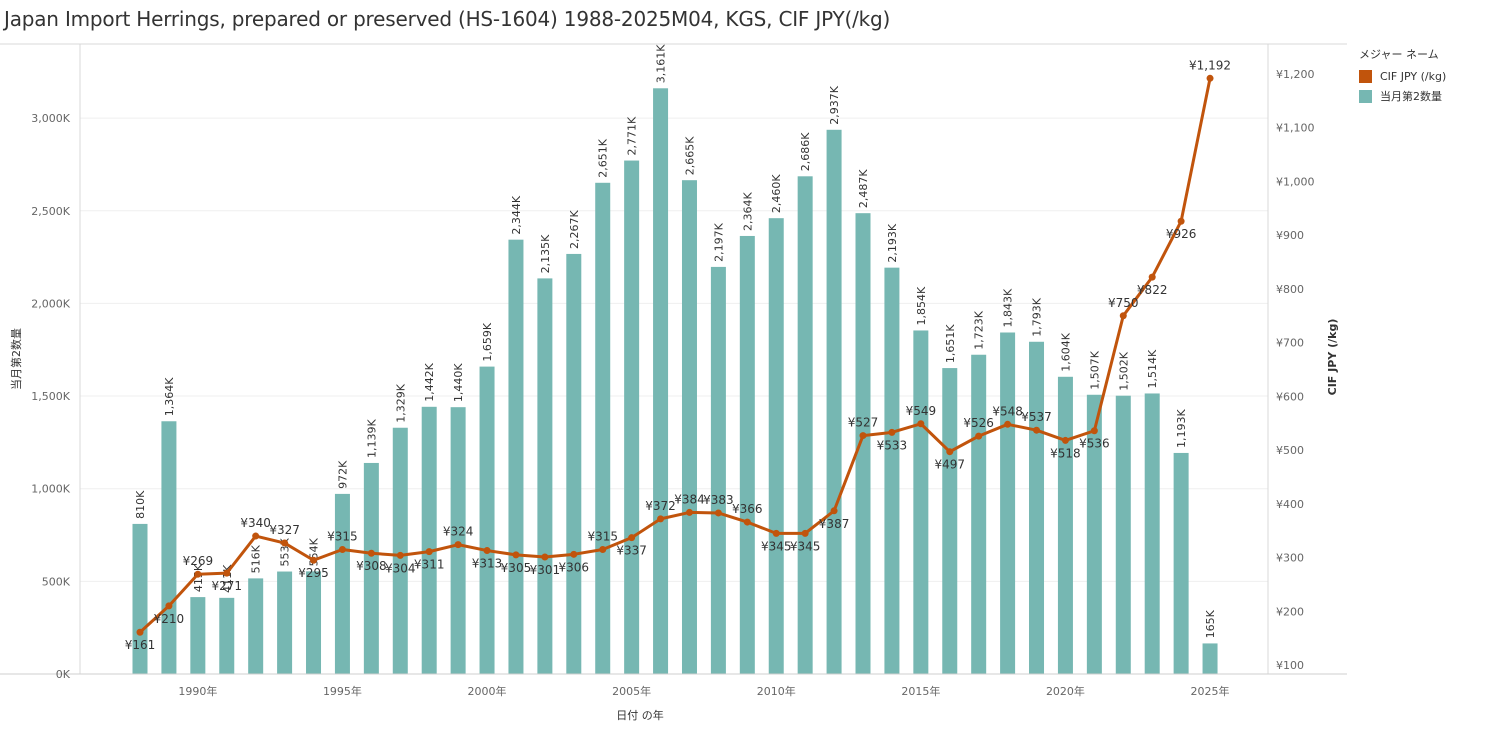  Describe the element at coordinates (718, 500) in the screenshot. I see `price-label: ¥383` at that location.